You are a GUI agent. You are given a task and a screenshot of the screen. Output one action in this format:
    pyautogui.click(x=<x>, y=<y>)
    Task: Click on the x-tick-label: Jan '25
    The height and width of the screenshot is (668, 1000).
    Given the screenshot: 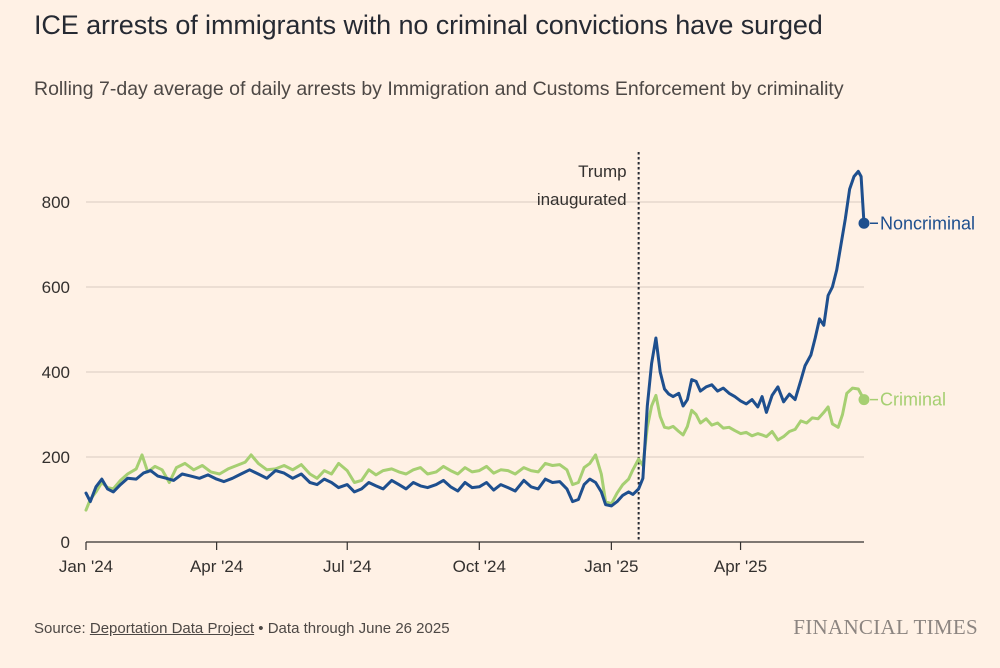 What is the action you would take?
    pyautogui.click(x=611, y=566)
    